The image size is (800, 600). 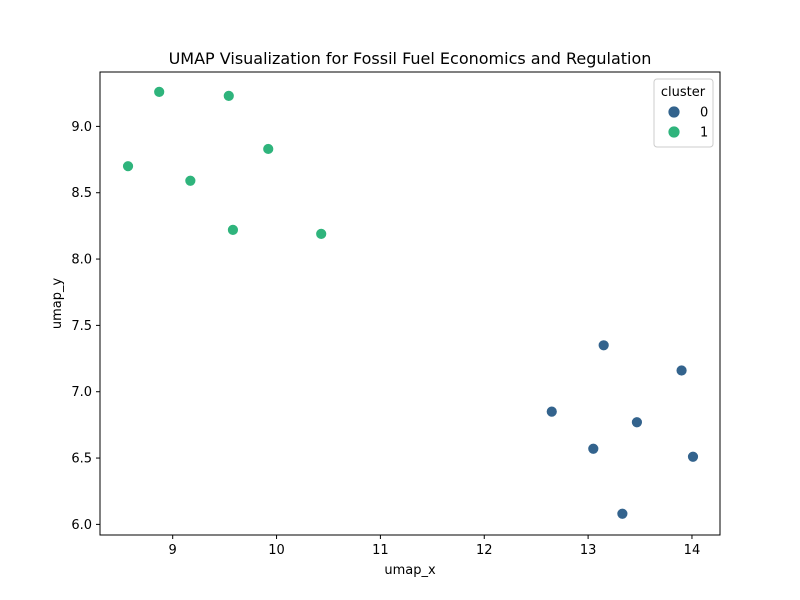 What do you see at coordinates (81, 260) in the screenshot?
I see `y-tick-label: 8.0` at bounding box center [81, 260].